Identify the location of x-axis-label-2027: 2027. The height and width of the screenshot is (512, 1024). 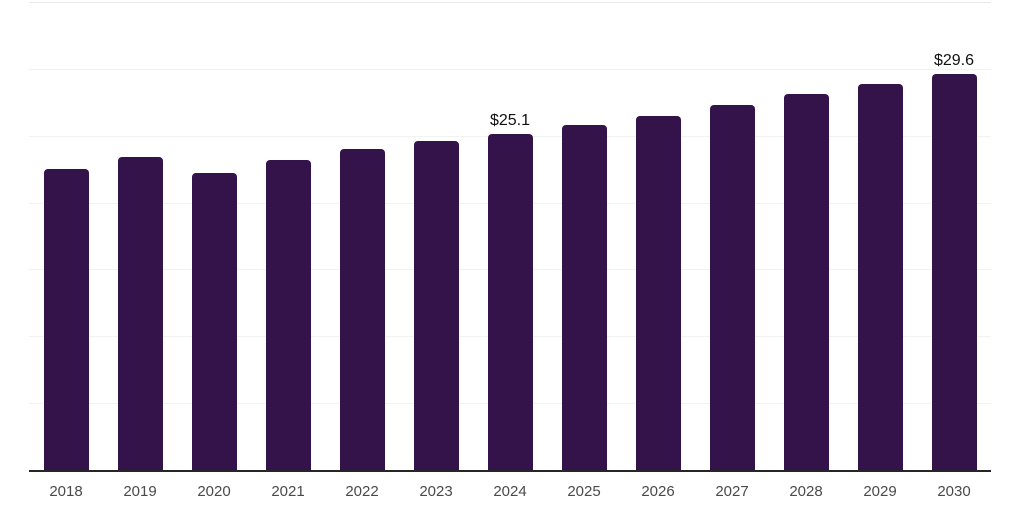
(732, 491).